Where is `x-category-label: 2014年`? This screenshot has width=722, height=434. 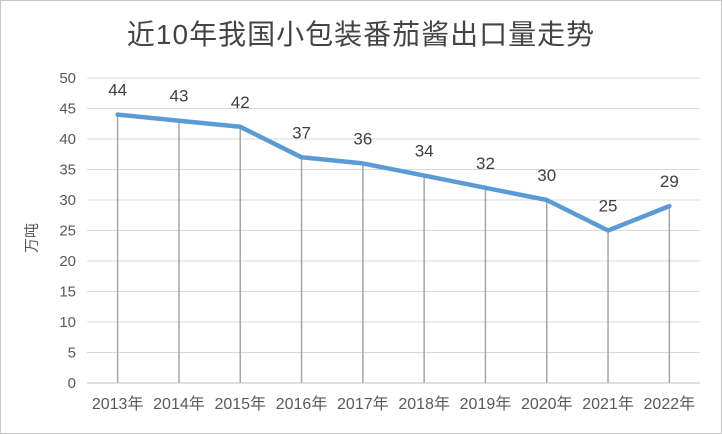
x-category-label: 2014年 is located at coordinates (179, 404).